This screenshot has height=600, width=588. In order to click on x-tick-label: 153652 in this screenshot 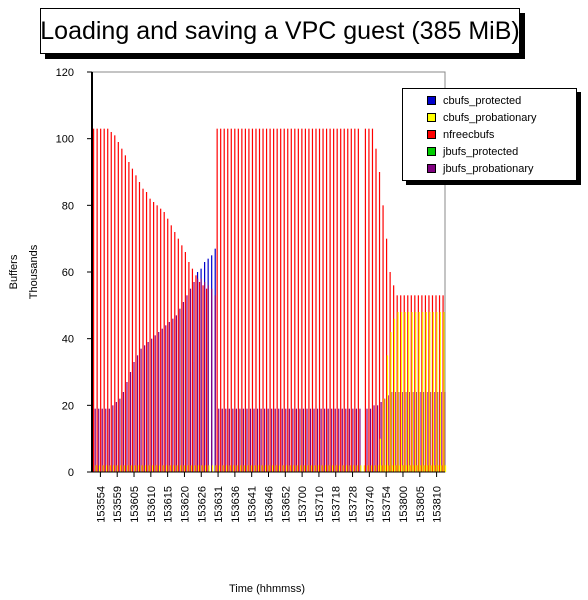, I will do `click(286, 504)`.